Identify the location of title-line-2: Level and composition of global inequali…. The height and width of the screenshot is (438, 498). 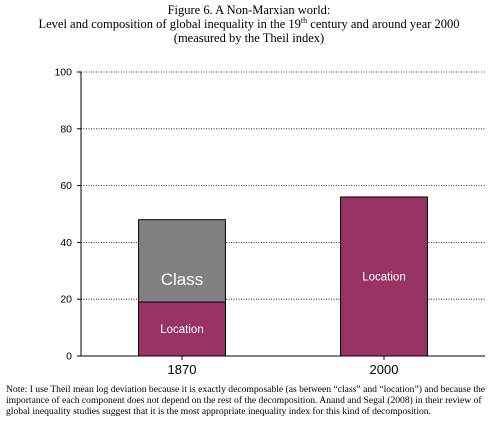
(249, 23).